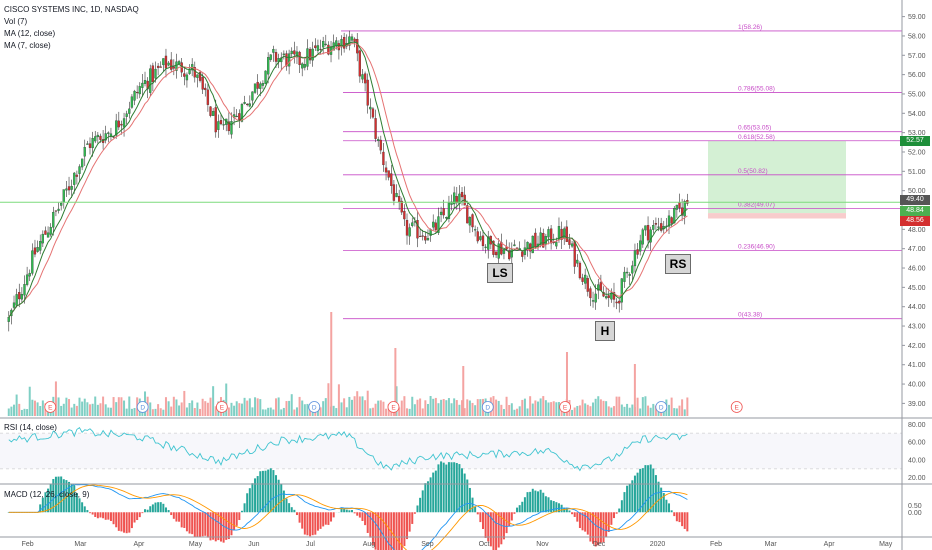  What do you see at coordinates (348, 449) in the screenshot?
I see `rsi-line` at bounding box center [348, 449].